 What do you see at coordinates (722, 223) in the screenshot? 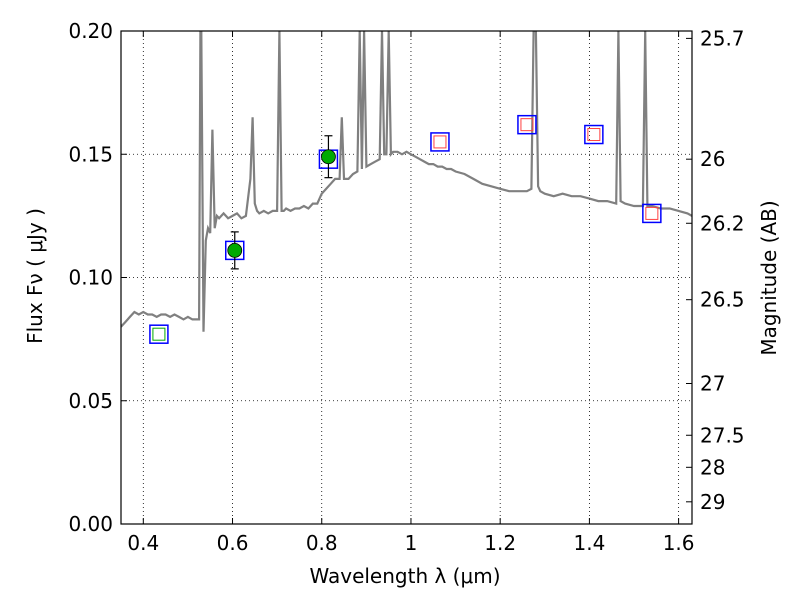
I see `right-tick-label: 26.2` at bounding box center [722, 223].